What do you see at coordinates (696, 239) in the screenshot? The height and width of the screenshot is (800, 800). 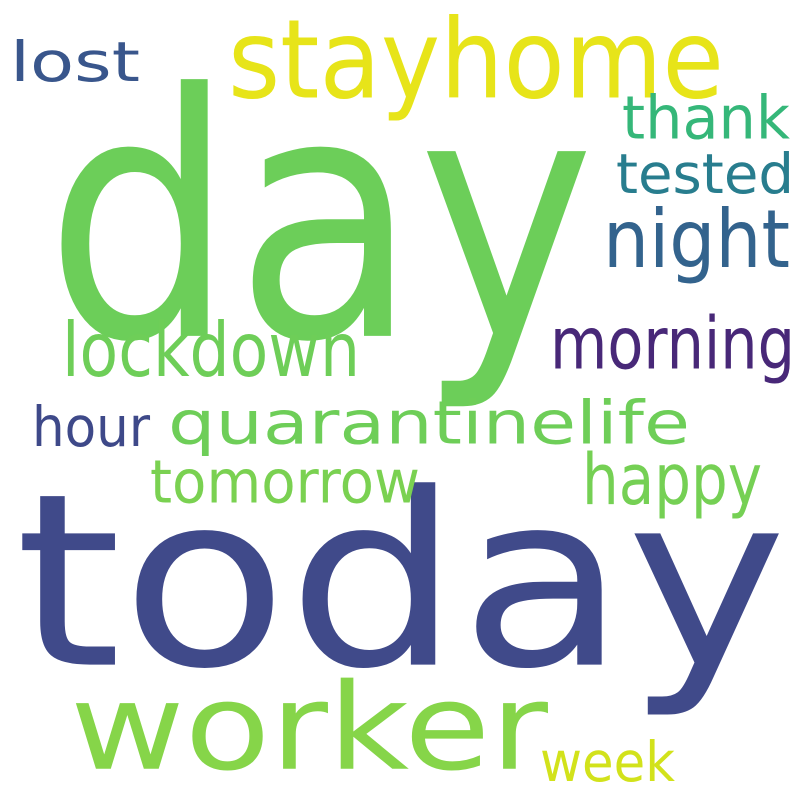 I see `word-night: night` at bounding box center [696, 239].